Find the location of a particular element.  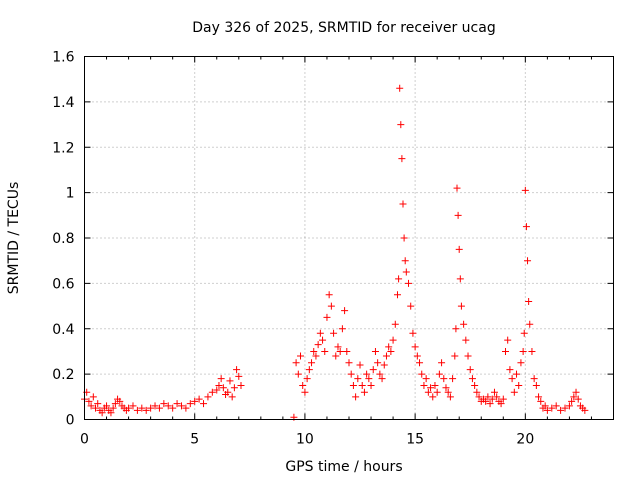

y-tick-label: 0.6 is located at coordinates (63, 284).